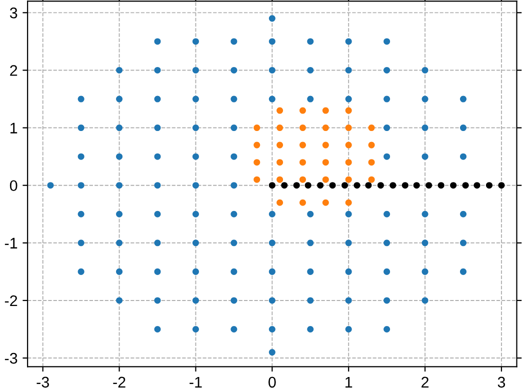 This screenshot has width=530, height=388. Describe the element at coordinates (425, 382) in the screenshot. I see `x-tick-label: 2` at that location.